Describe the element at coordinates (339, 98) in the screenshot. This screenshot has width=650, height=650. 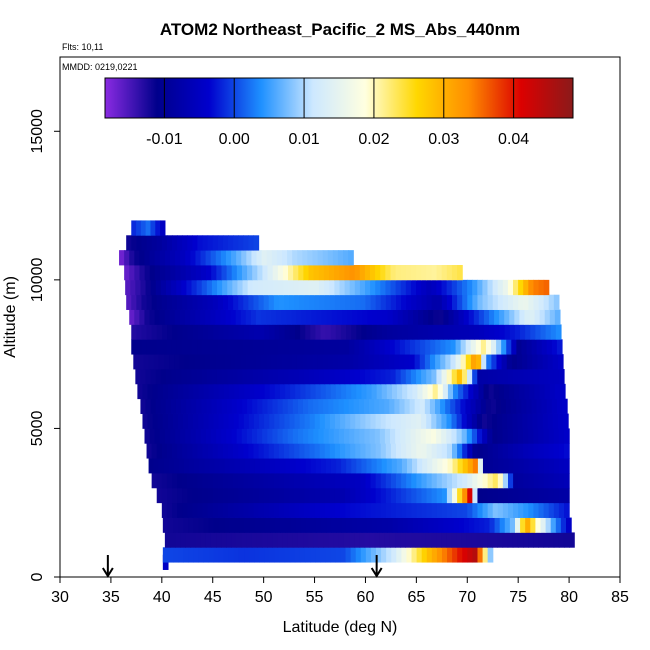
I see `colorbar-fill` at that location.